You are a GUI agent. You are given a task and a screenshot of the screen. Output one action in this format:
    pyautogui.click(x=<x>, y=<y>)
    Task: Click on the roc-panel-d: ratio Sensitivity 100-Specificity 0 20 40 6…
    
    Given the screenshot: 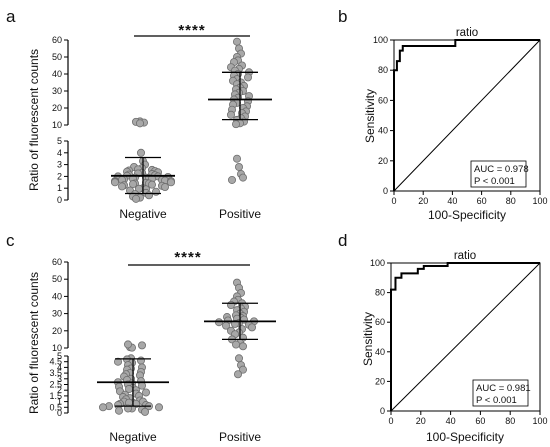 What is the action you would take?
    pyautogui.click(x=454, y=347)
    